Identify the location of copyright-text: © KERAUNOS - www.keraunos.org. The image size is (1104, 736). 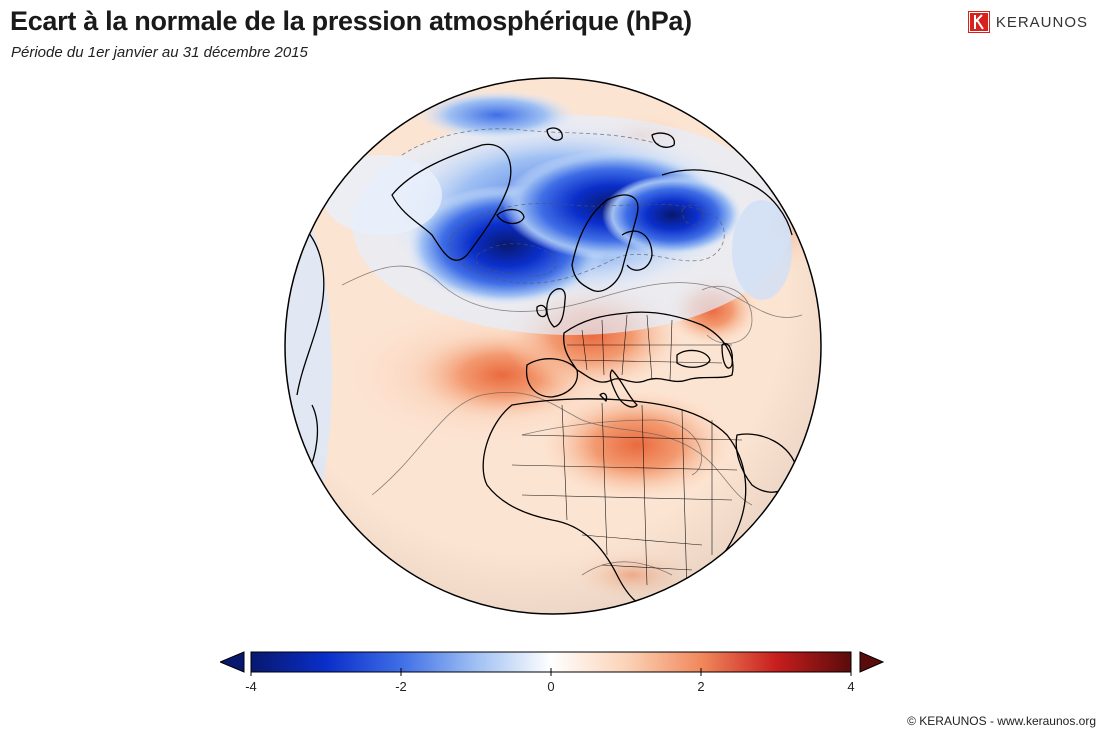
(1001, 721).